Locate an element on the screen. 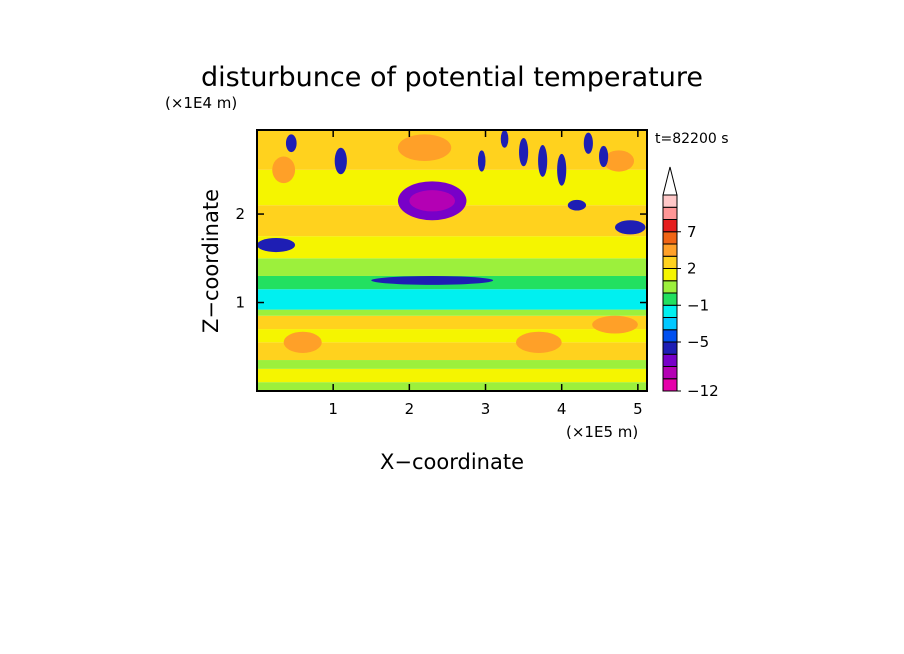 The height and width of the screenshot is (654, 904). x-tick-label: 4 is located at coordinates (562, 409).